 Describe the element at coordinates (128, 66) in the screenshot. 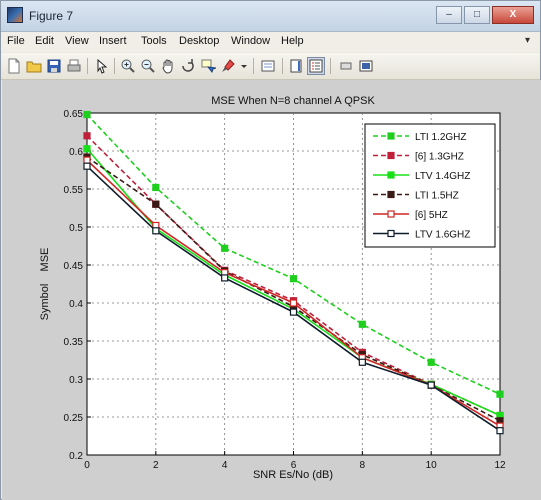

I see `zoom-in-icon` at that location.